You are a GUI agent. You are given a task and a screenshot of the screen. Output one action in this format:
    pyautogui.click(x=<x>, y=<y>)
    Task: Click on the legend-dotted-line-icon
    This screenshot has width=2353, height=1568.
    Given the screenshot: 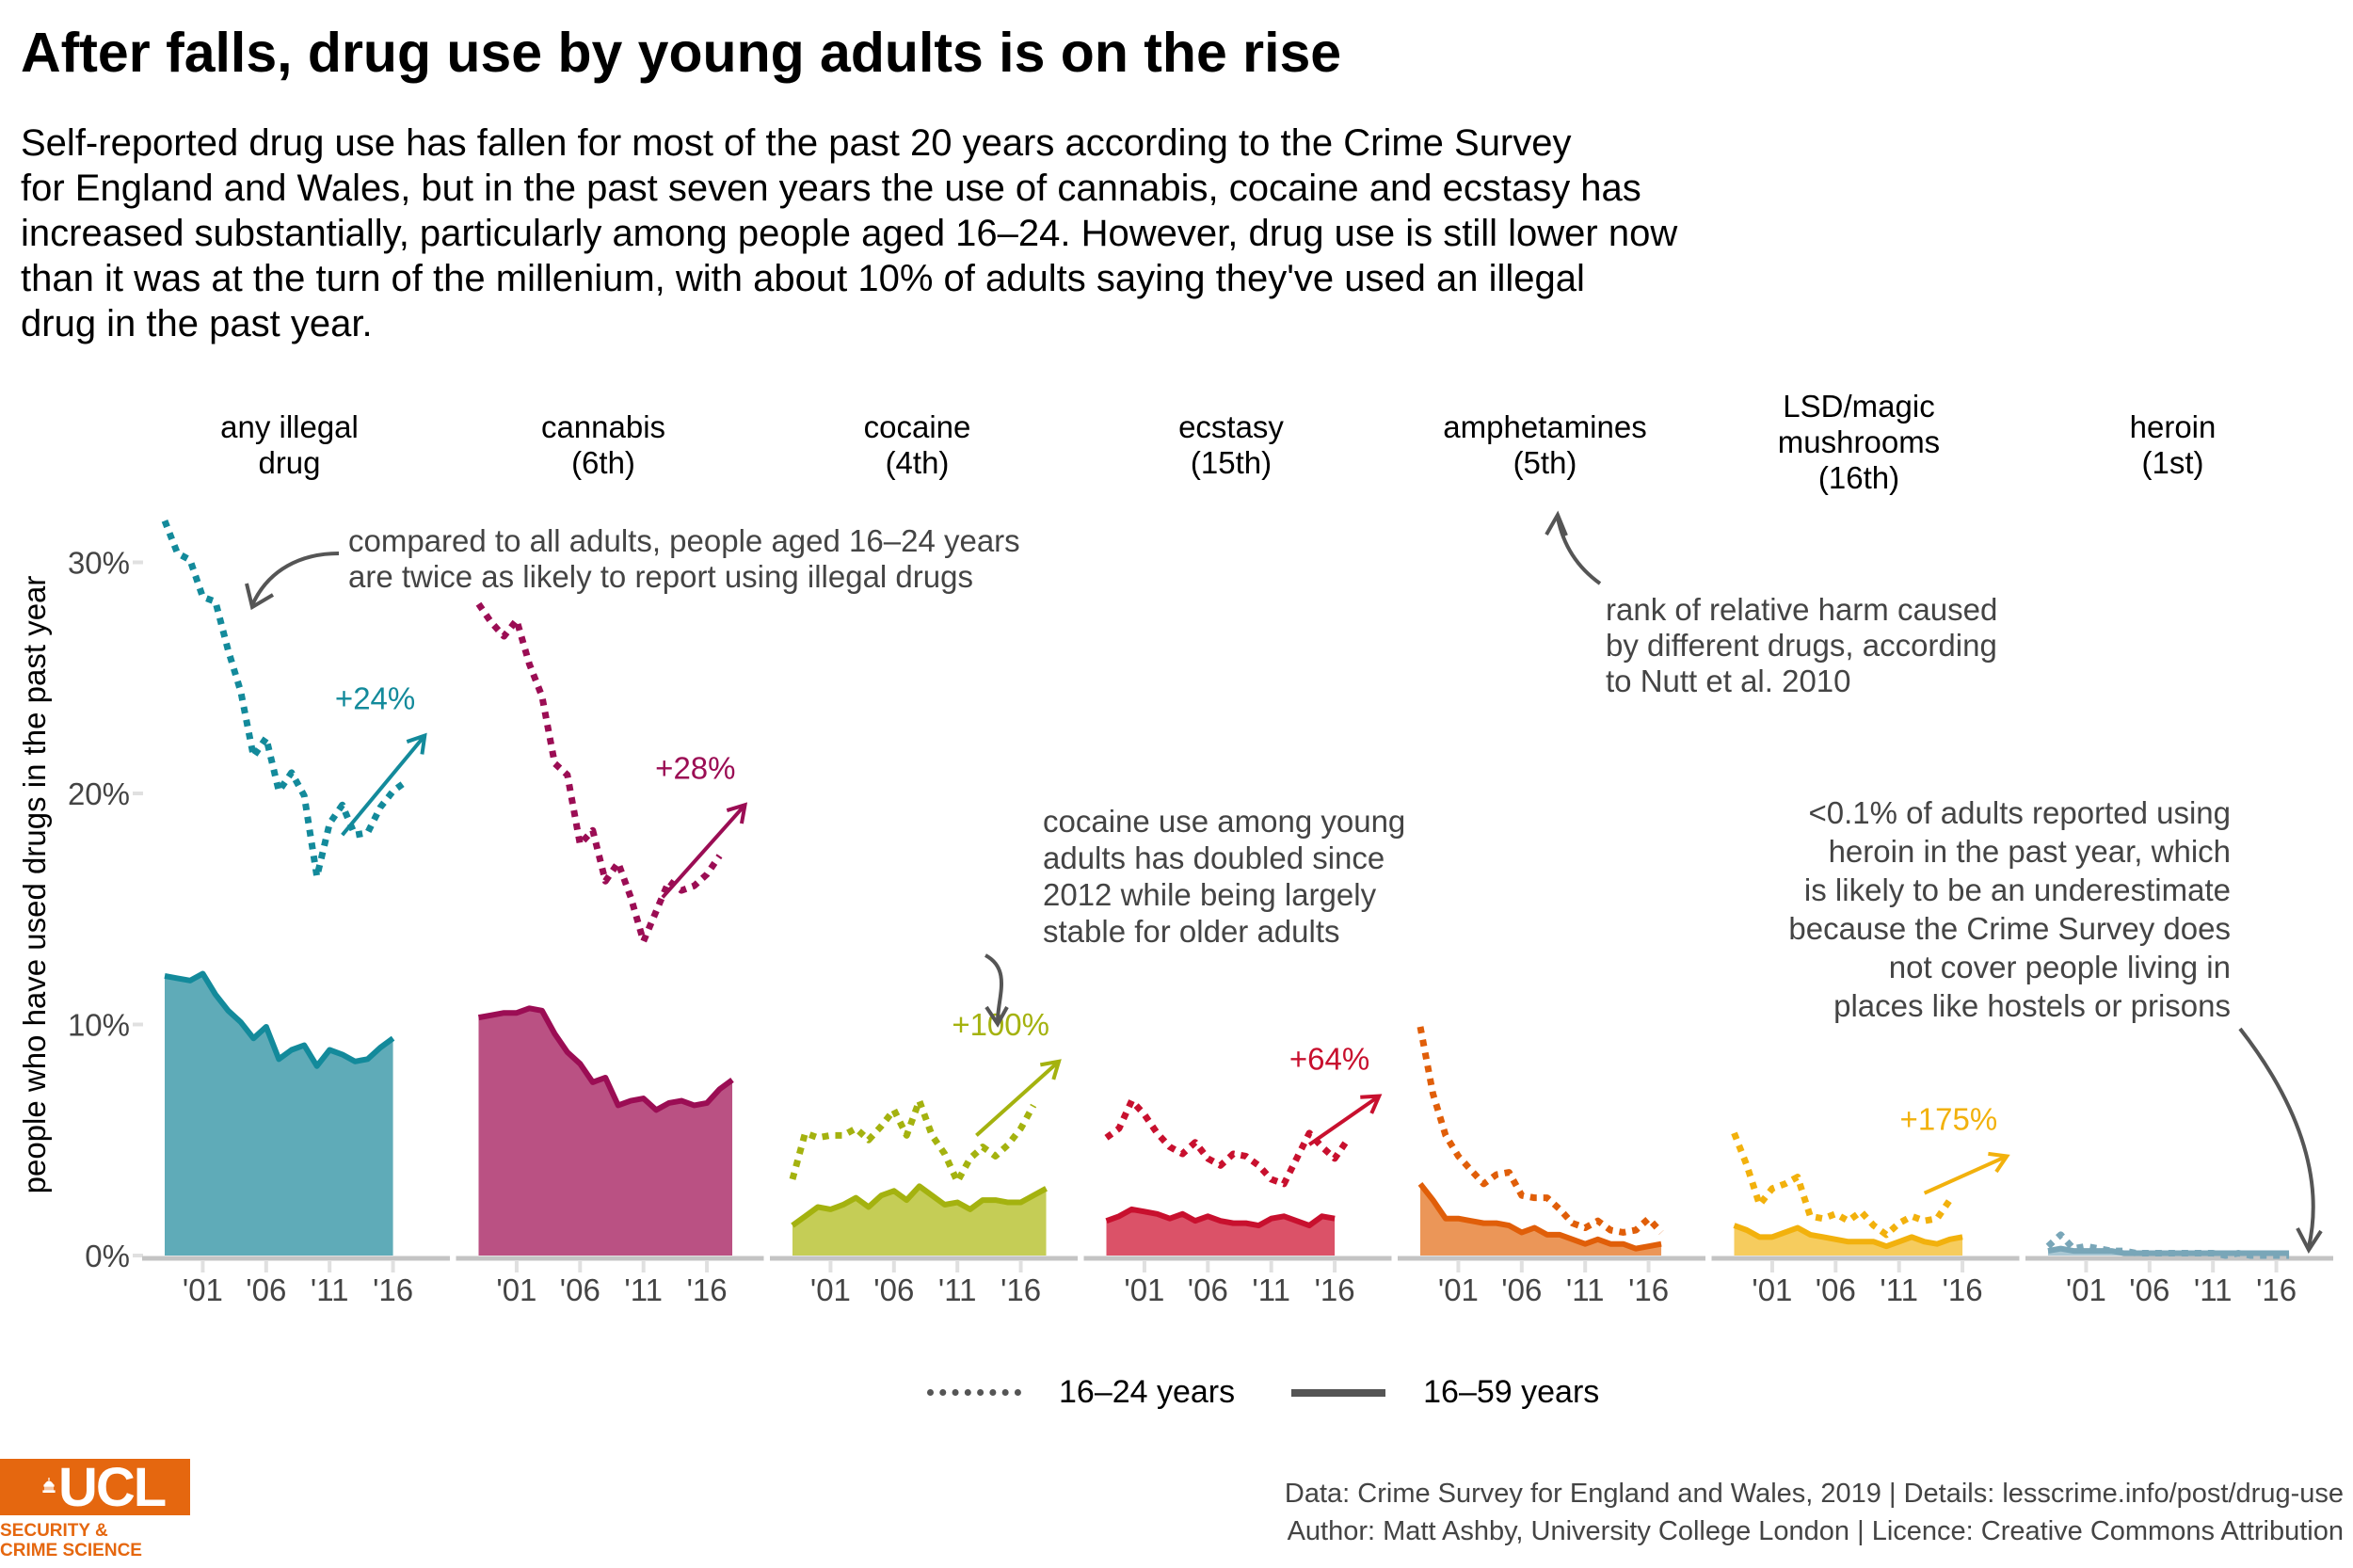 What is the action you would take?
    pyautogui.click(x=974, y=1392)
    